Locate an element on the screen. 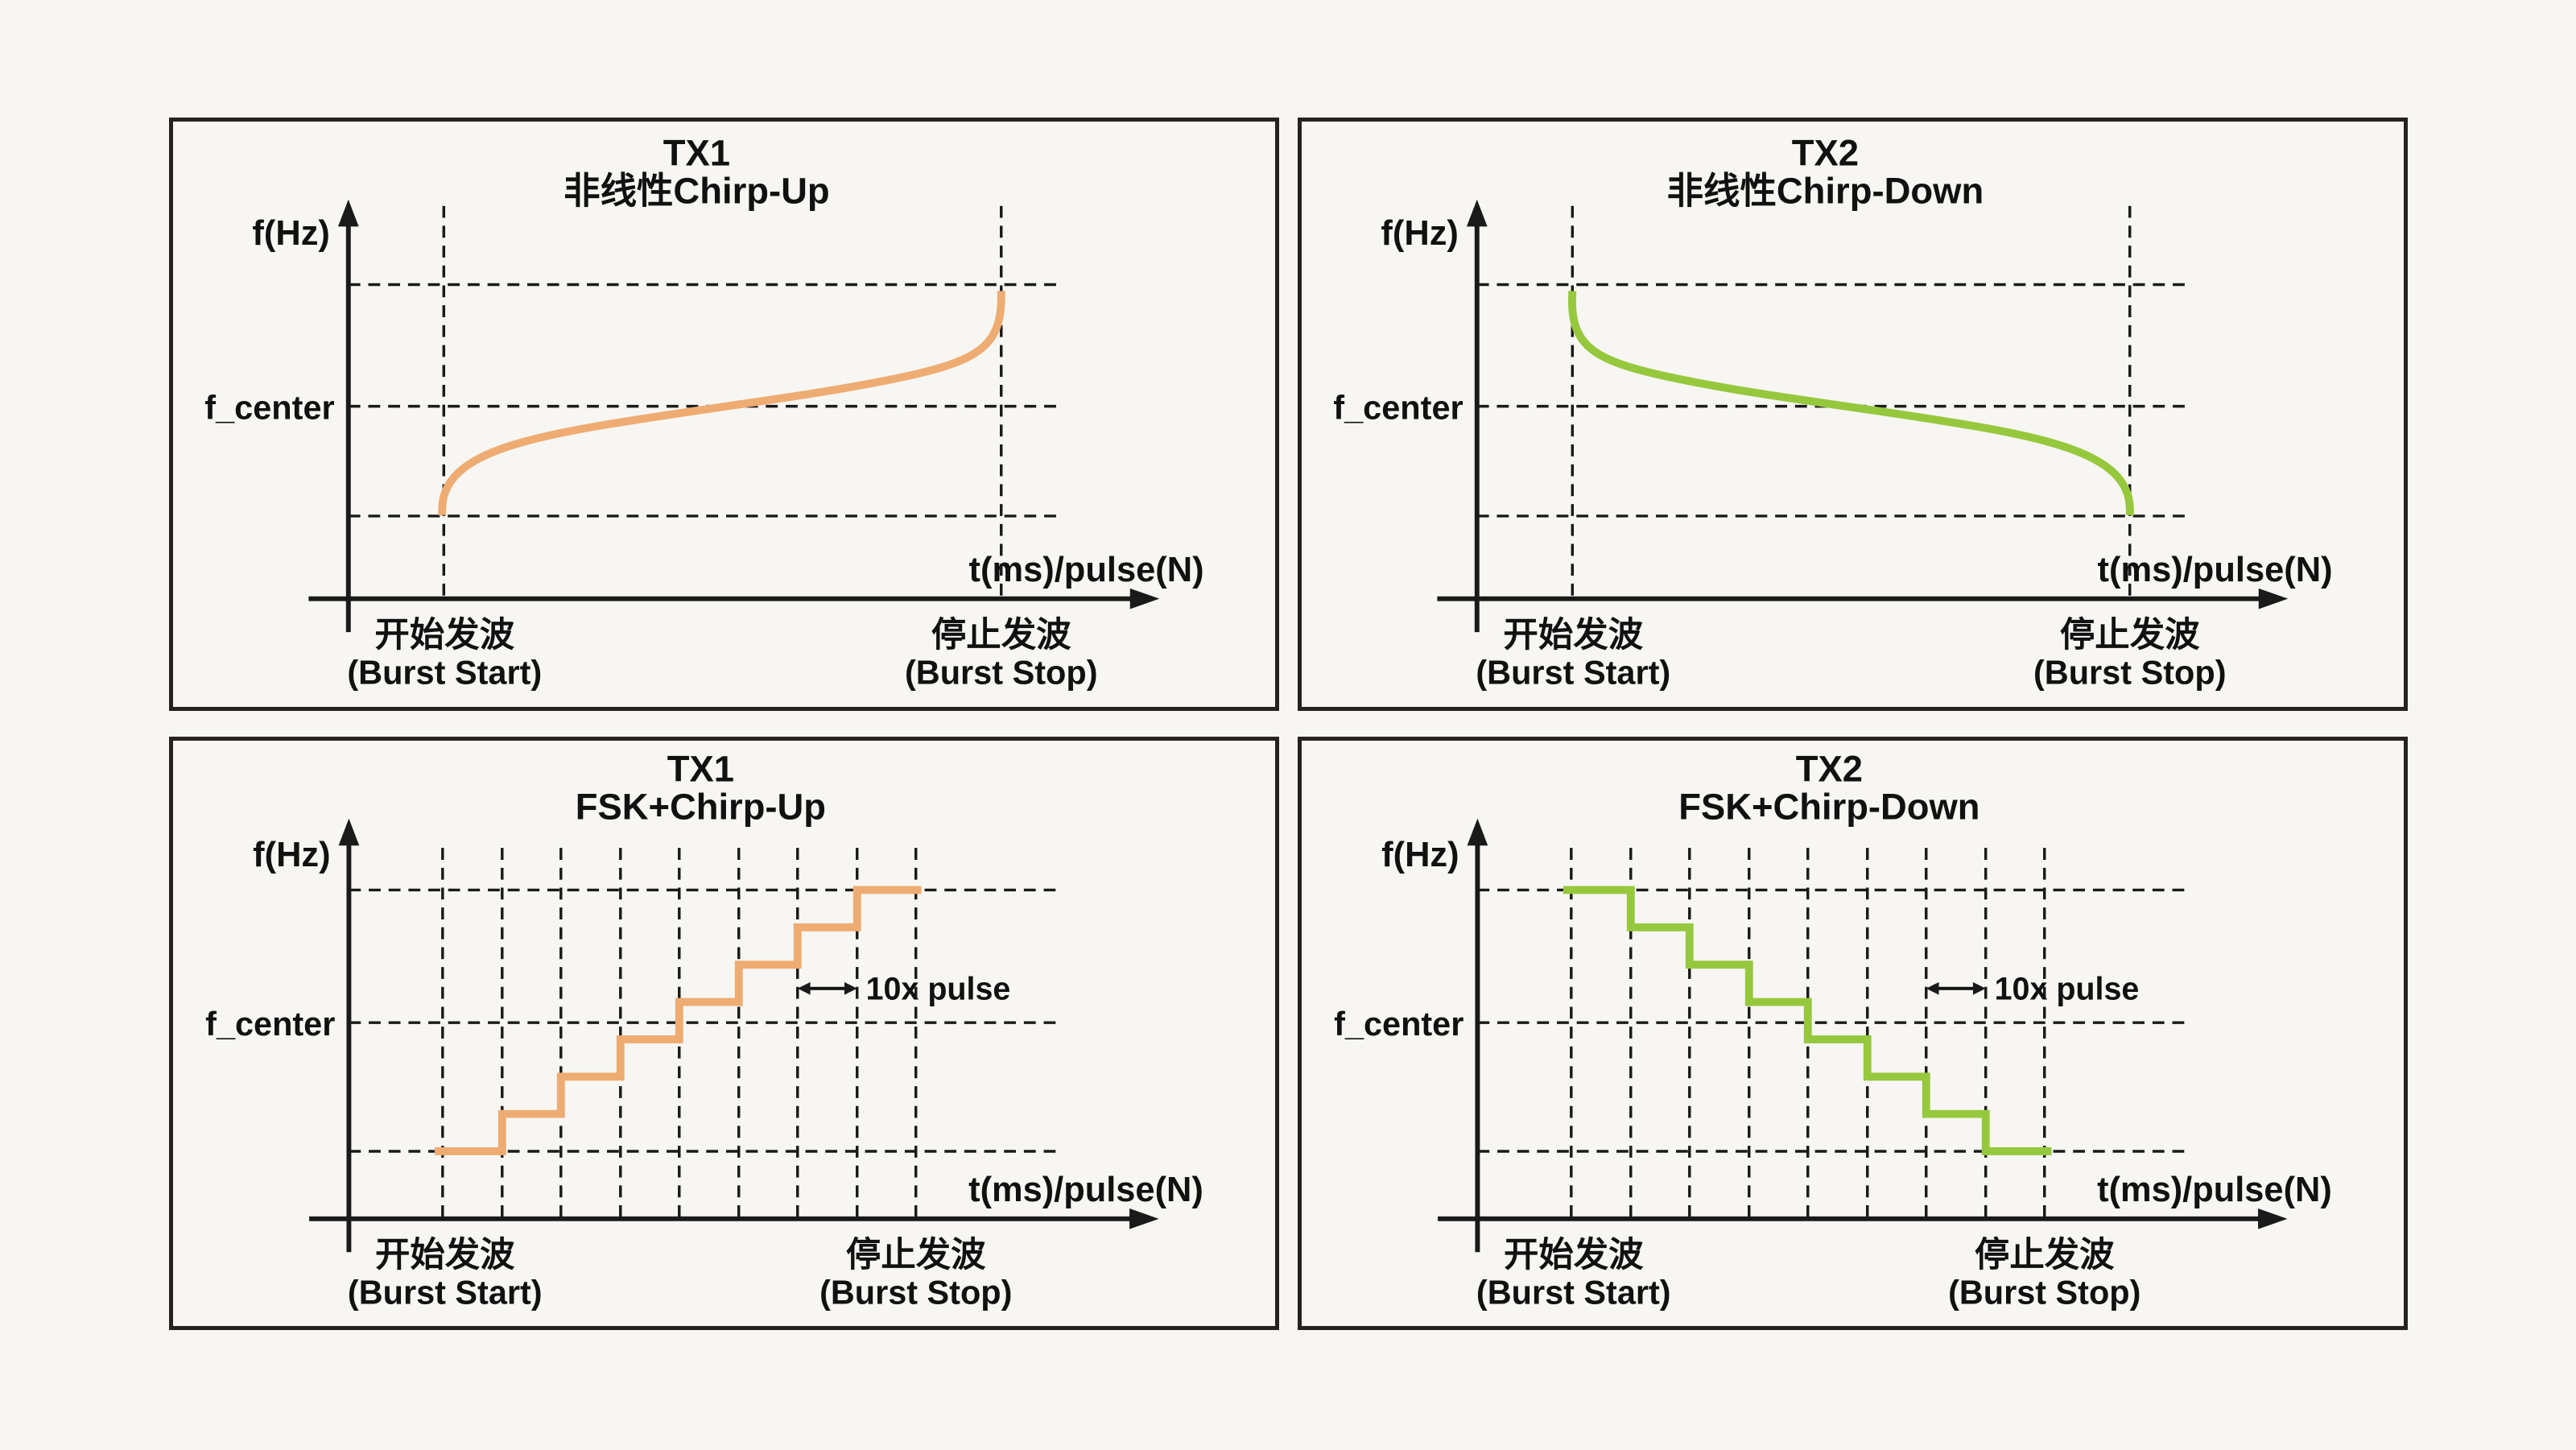 Image resolution: width=2576 pixels, height=1450 pixels. chirp-up-curve is located at coordinates (721, 403).